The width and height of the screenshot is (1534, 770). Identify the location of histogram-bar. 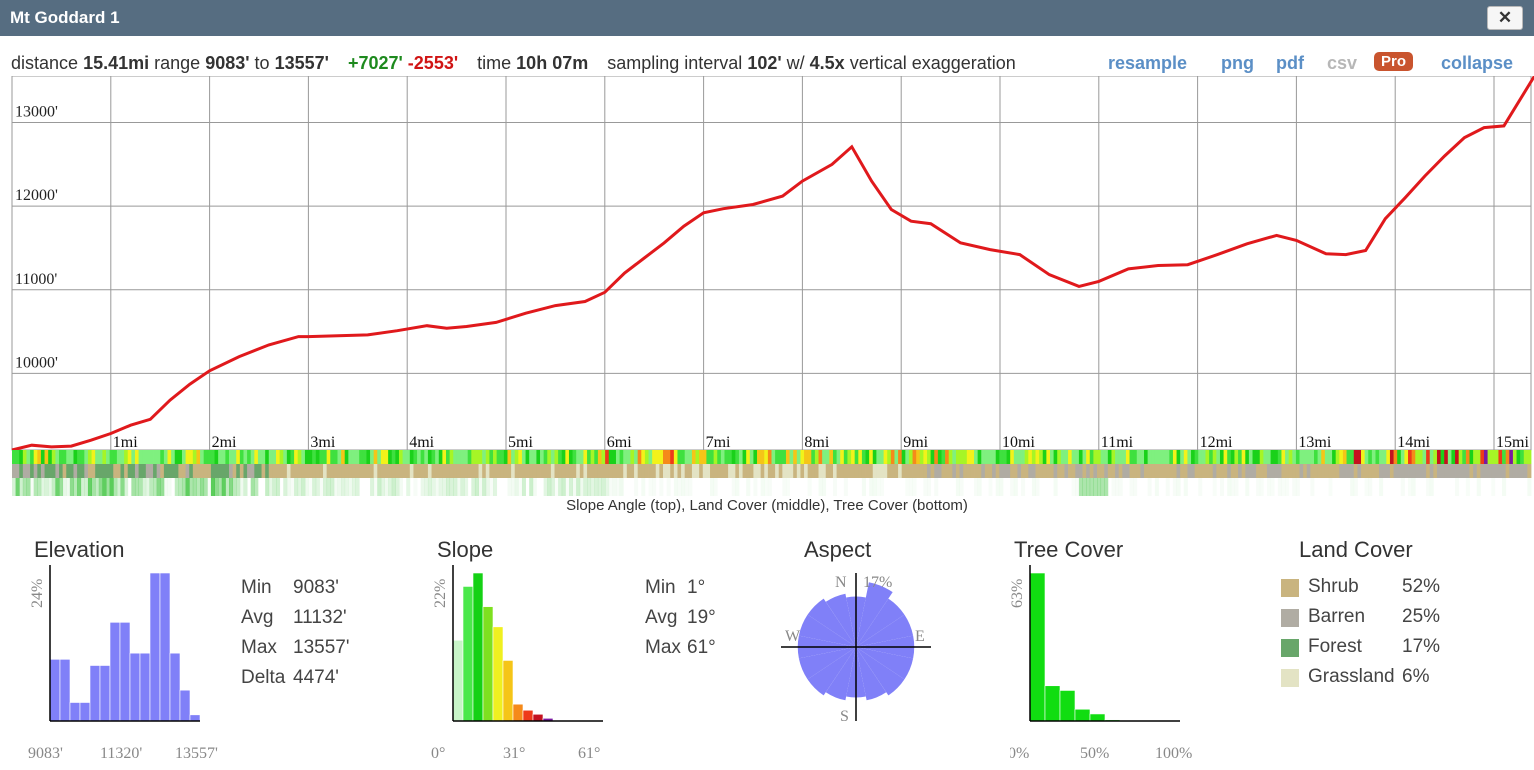
(1097, 717).